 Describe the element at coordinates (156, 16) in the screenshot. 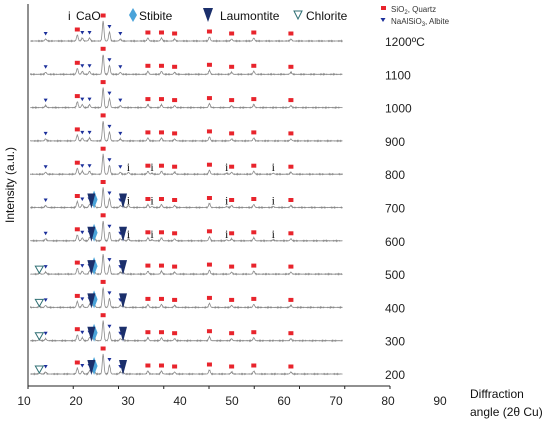

I see `legend-label: Stibite` at that location.